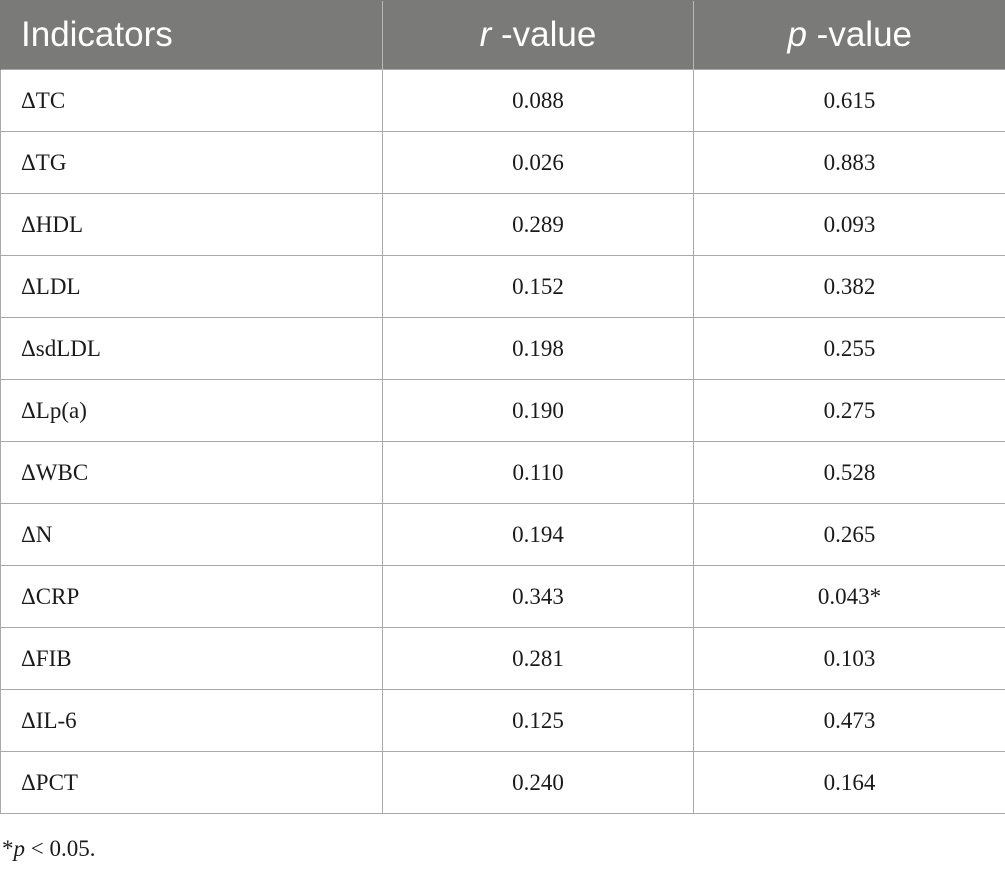 The height and width of the screenshot is (872, 1005). Describe the element at coordinates (797, 34) in the screenshot. I see `header-p-symbol: p` at that location.